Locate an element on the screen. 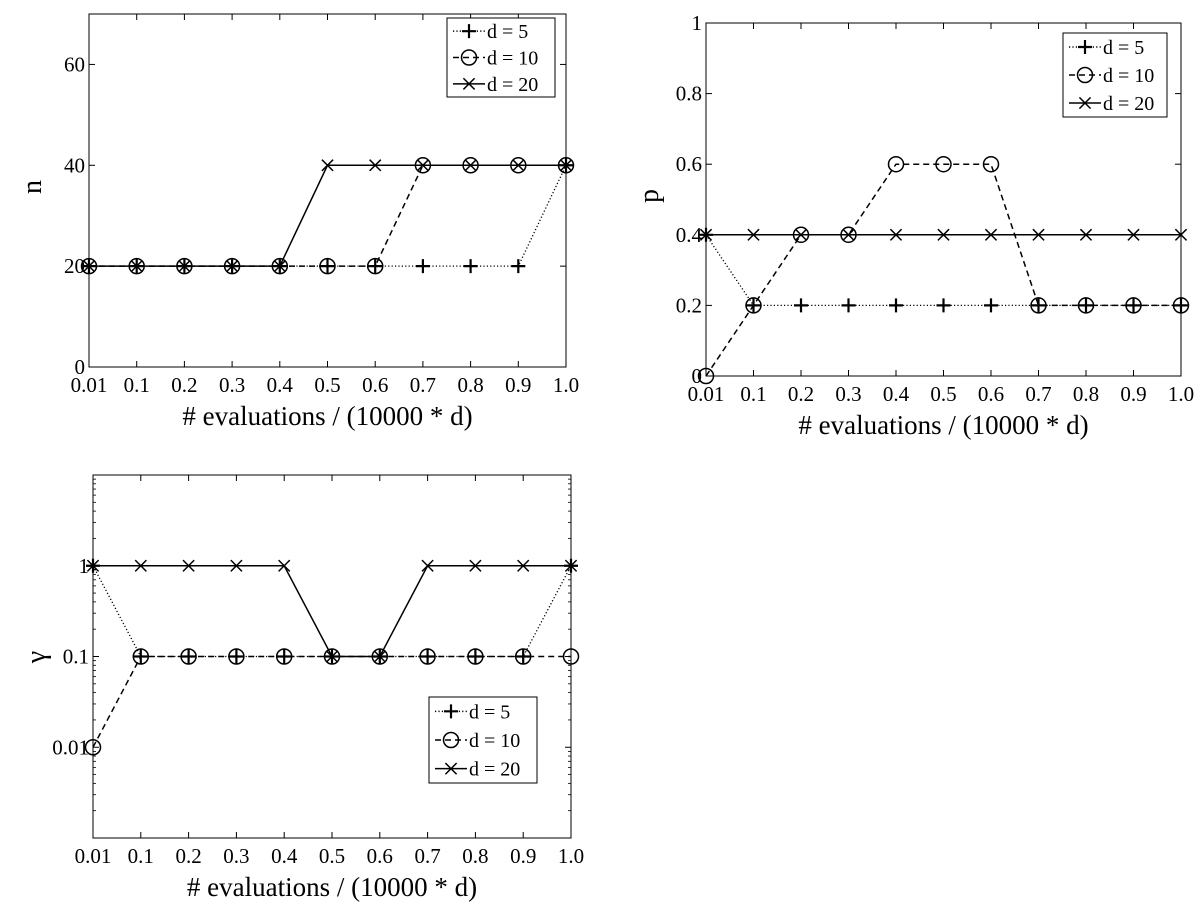 This screenshot has width=1203, height=916. y-tick-label: 0.8 is located at coordinates (689, 94).